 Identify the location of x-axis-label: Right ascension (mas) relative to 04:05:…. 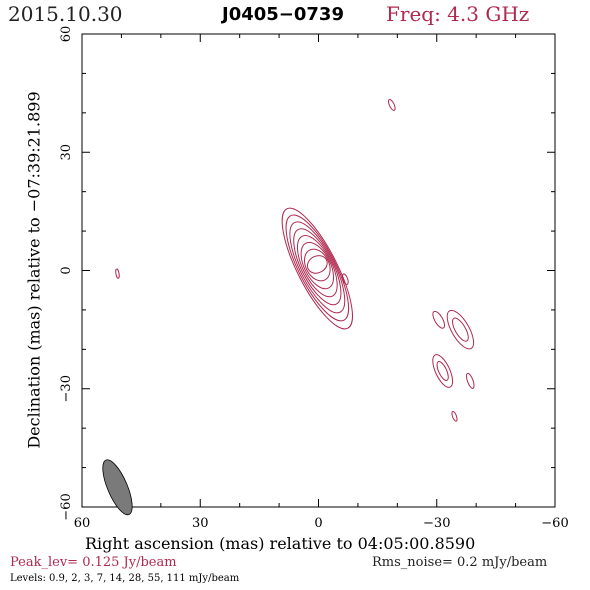
(280, 543).